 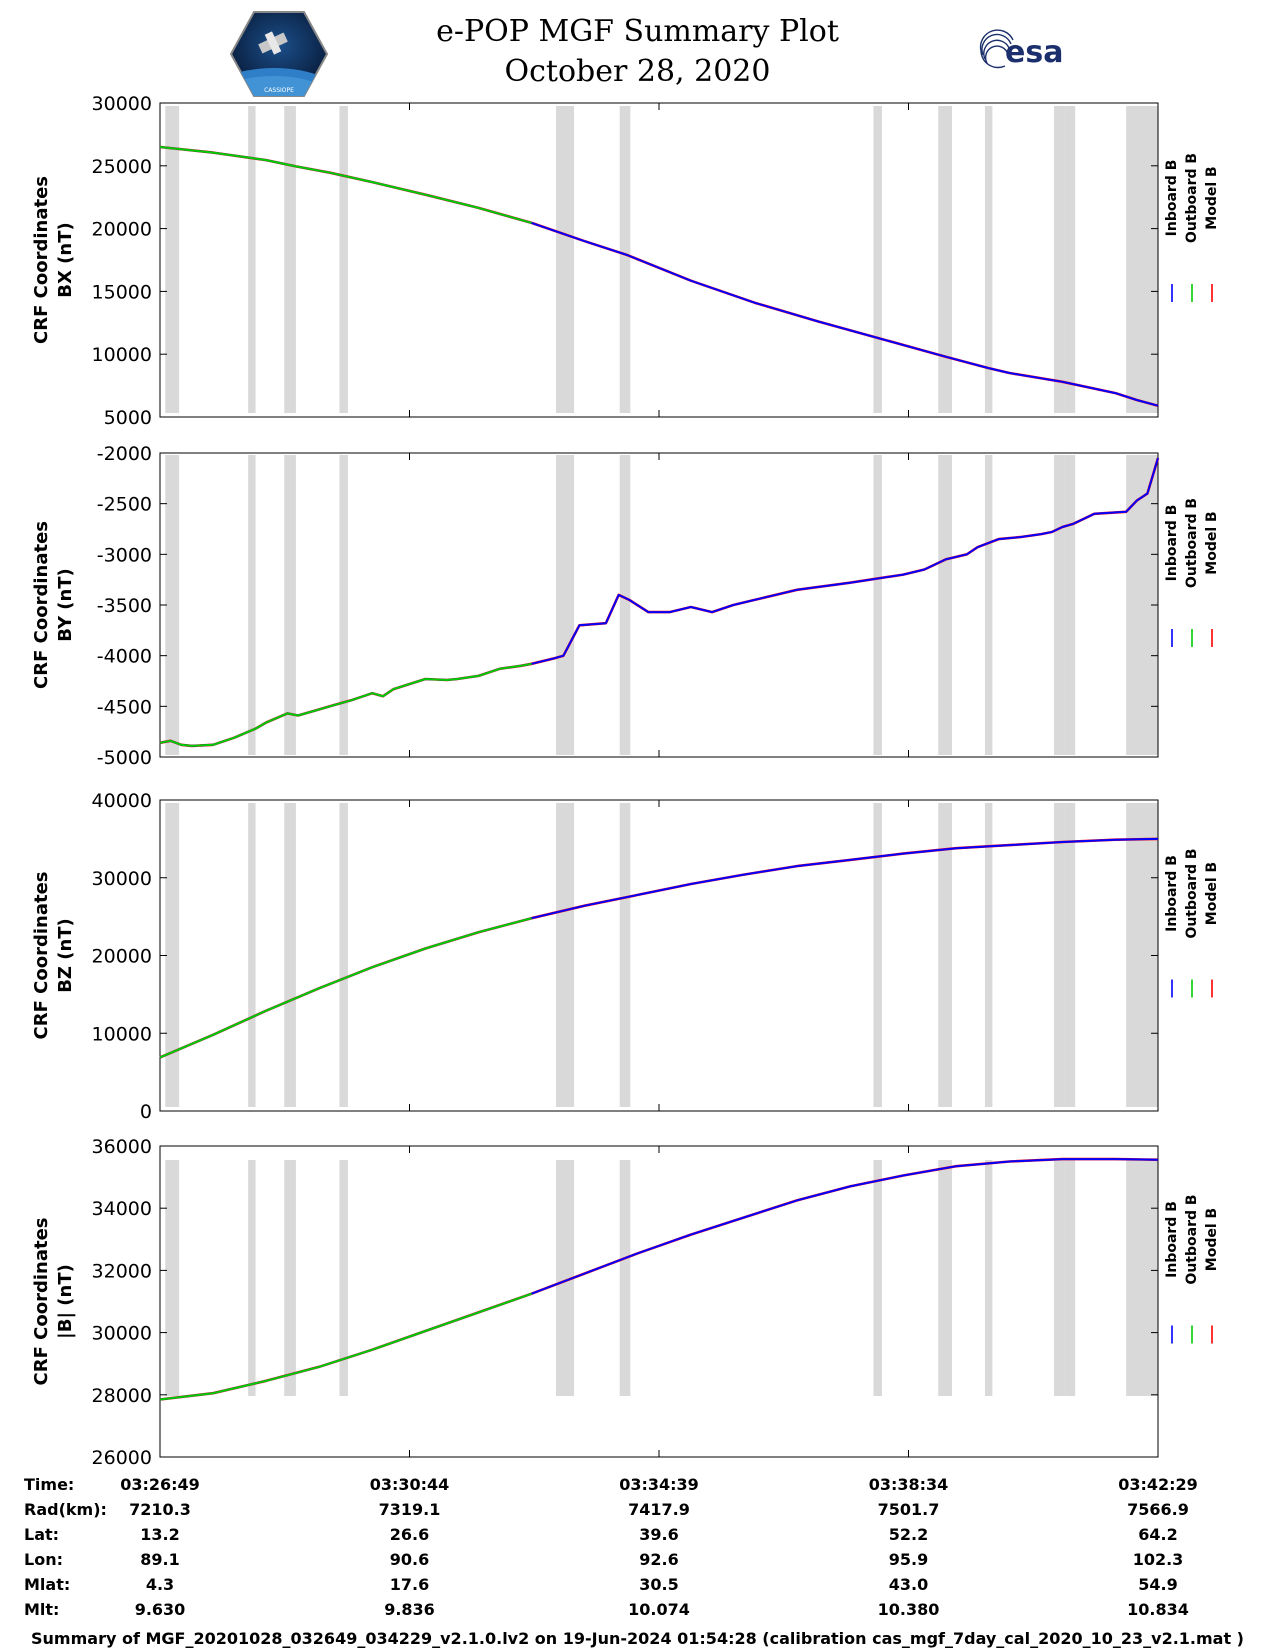 I want to click on info-cell: 03:30:44, so click(x=410, y=1484).